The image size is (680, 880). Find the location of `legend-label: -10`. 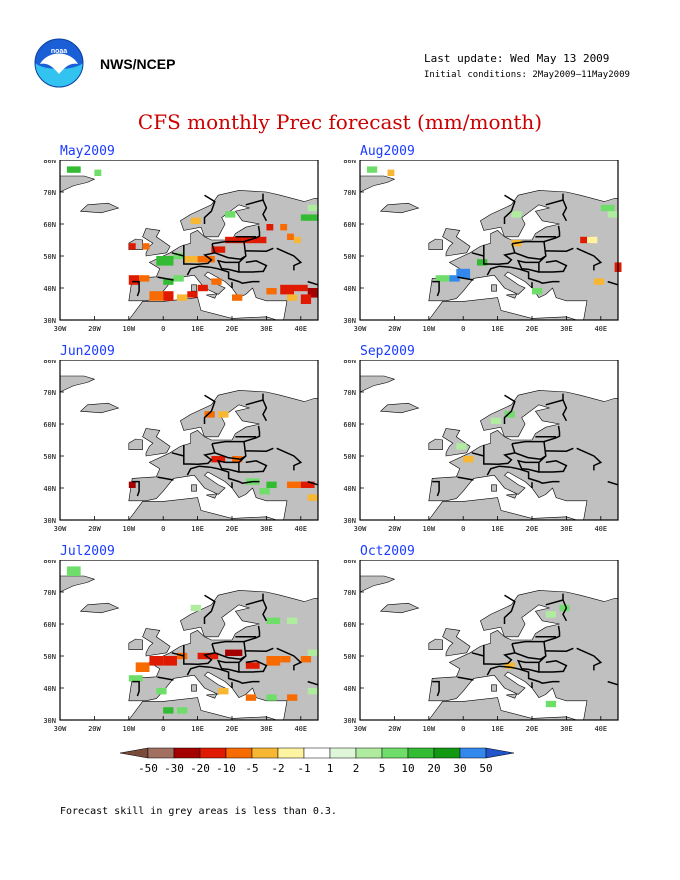

legend-label: -10 is located at coordinates (226, 768).